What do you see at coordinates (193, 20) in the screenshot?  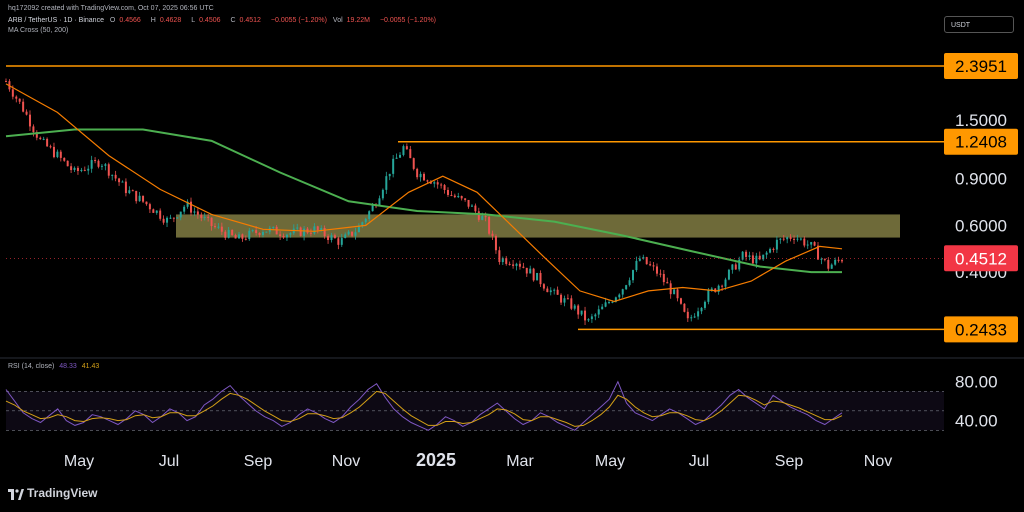 I see `low-label: L` at bounding box center [193, 20].